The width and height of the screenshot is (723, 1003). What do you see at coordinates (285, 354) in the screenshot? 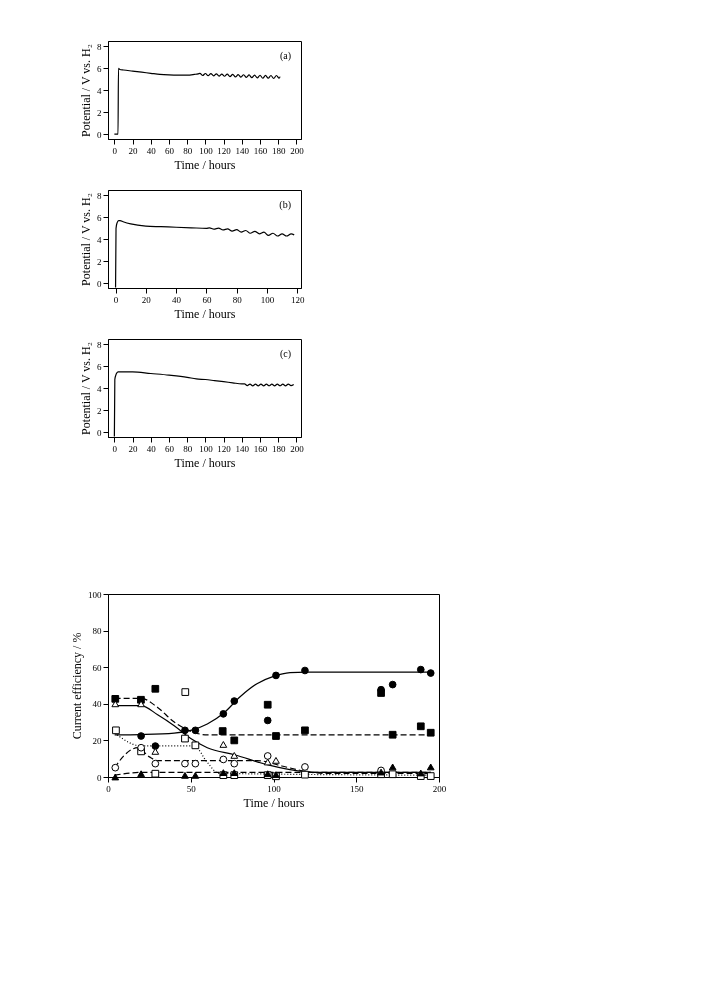
I see `annotation: (c)` at bounding box center [285, 354].